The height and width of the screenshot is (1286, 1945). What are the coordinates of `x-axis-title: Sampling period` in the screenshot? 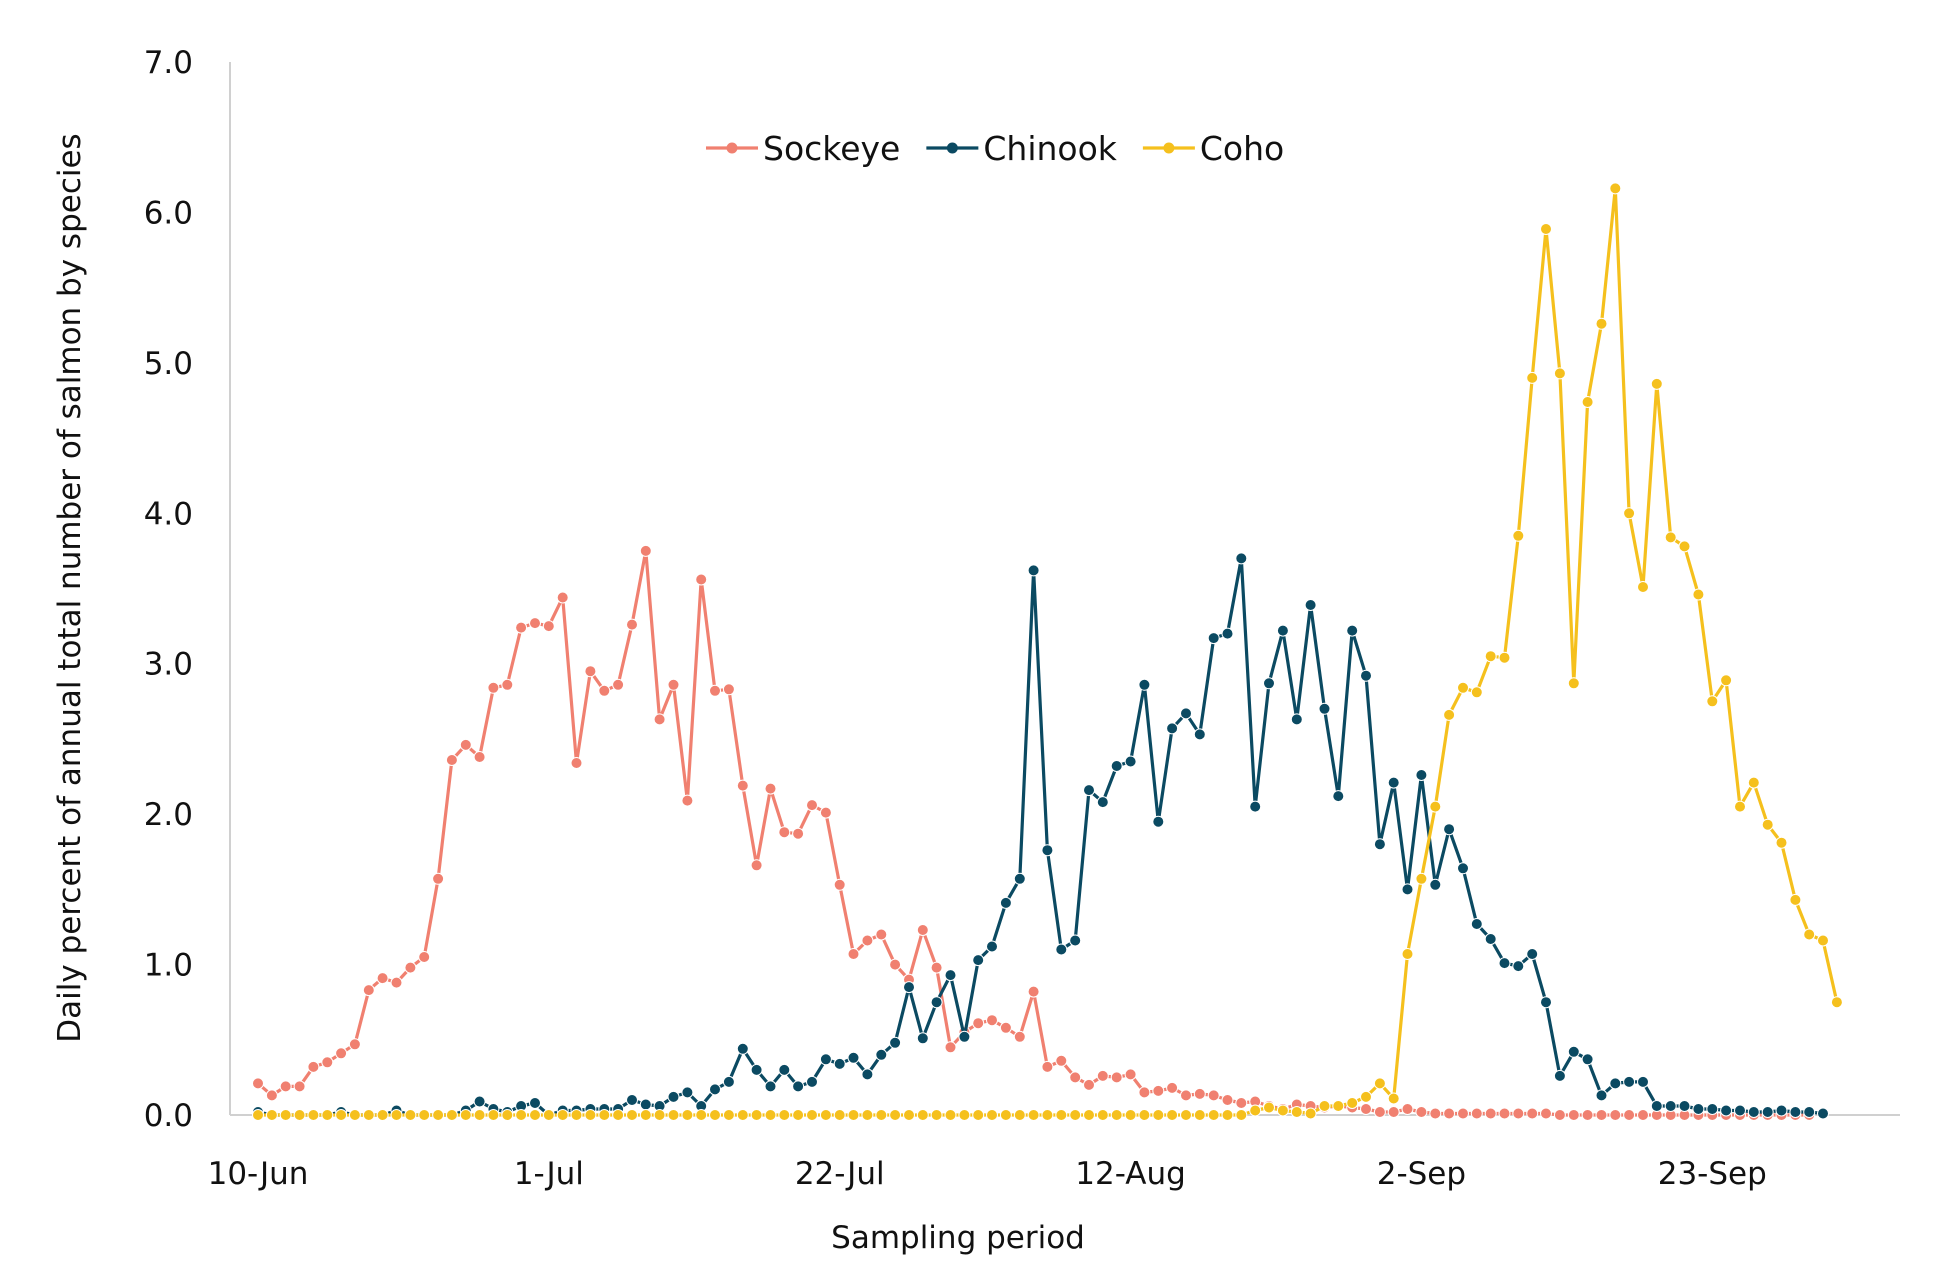 It's located at (958, 1238).